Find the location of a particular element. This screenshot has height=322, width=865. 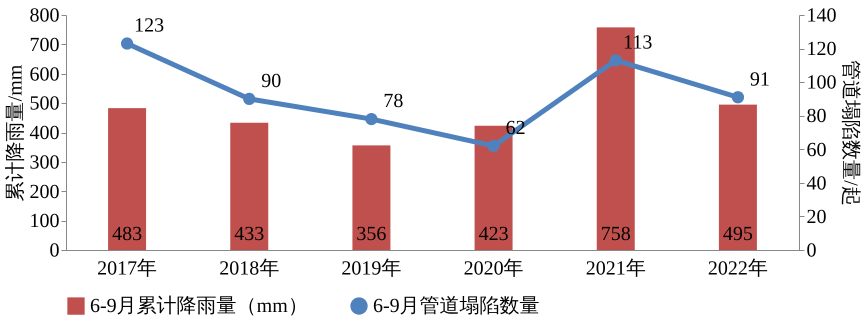

x-tick-label: 2022年 is located at coordinates (738, 269).